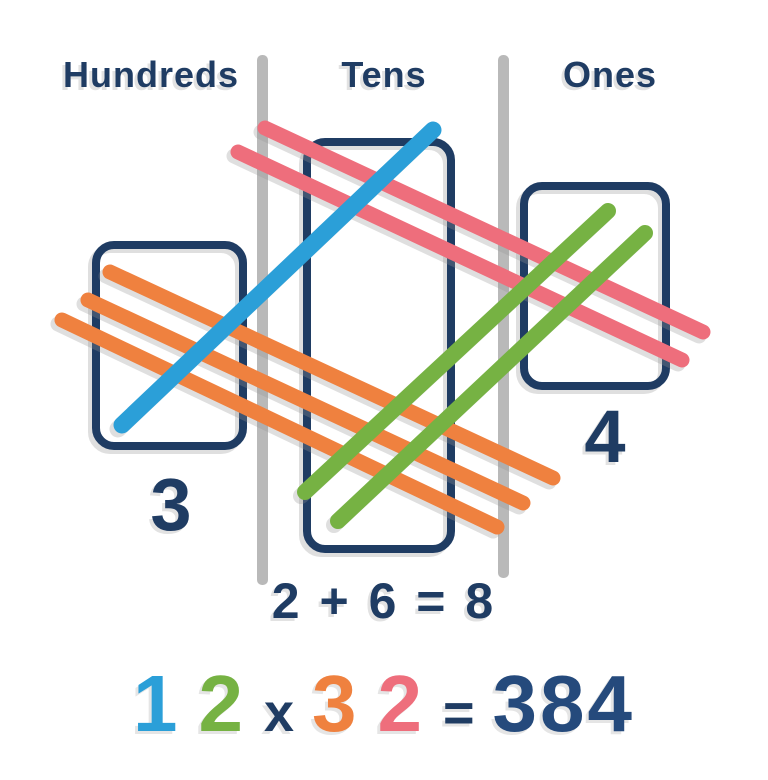  What do you see at coordinates (605, 436) in the screenshot?
I see `ones-count-label: 4` at bounding box center [605, 436].